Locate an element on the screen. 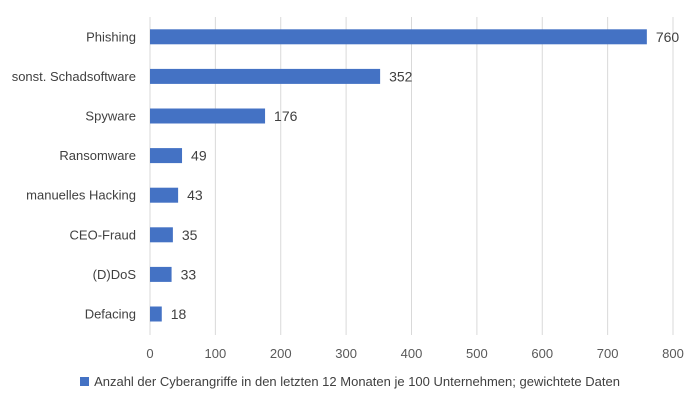  data-label: 33 is located at coordinates (189, 274).